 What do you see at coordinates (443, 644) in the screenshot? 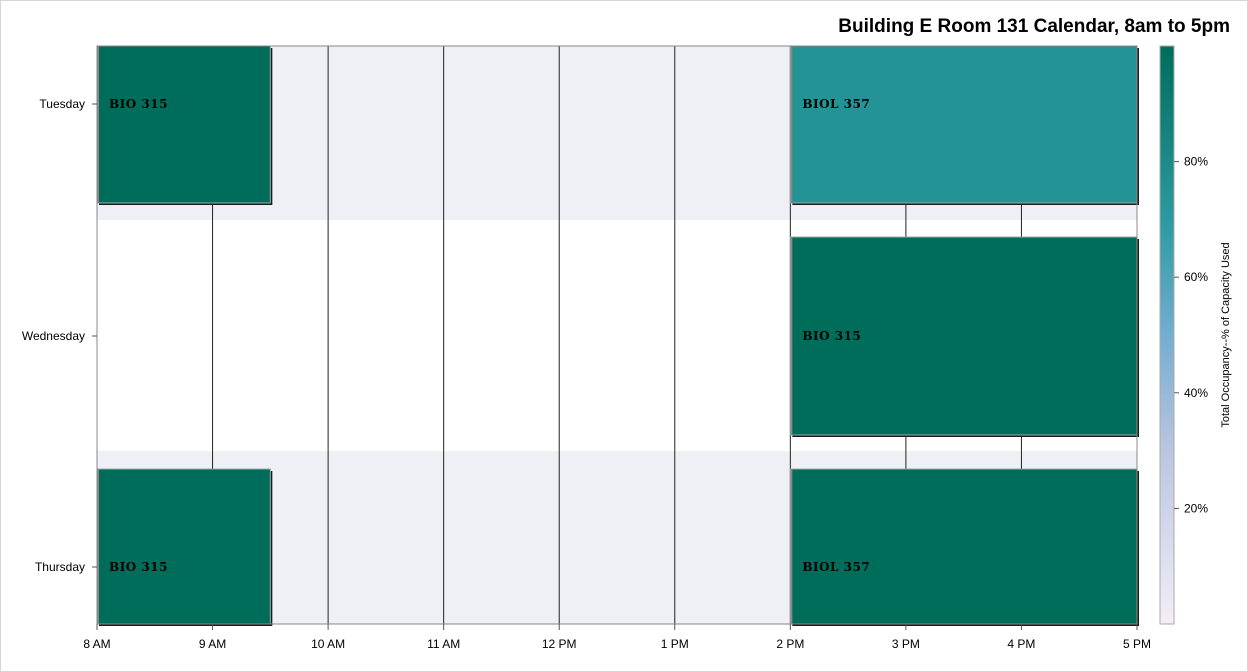
I see `x-tick-label: 11 AM` at bounding box center [443, 644].